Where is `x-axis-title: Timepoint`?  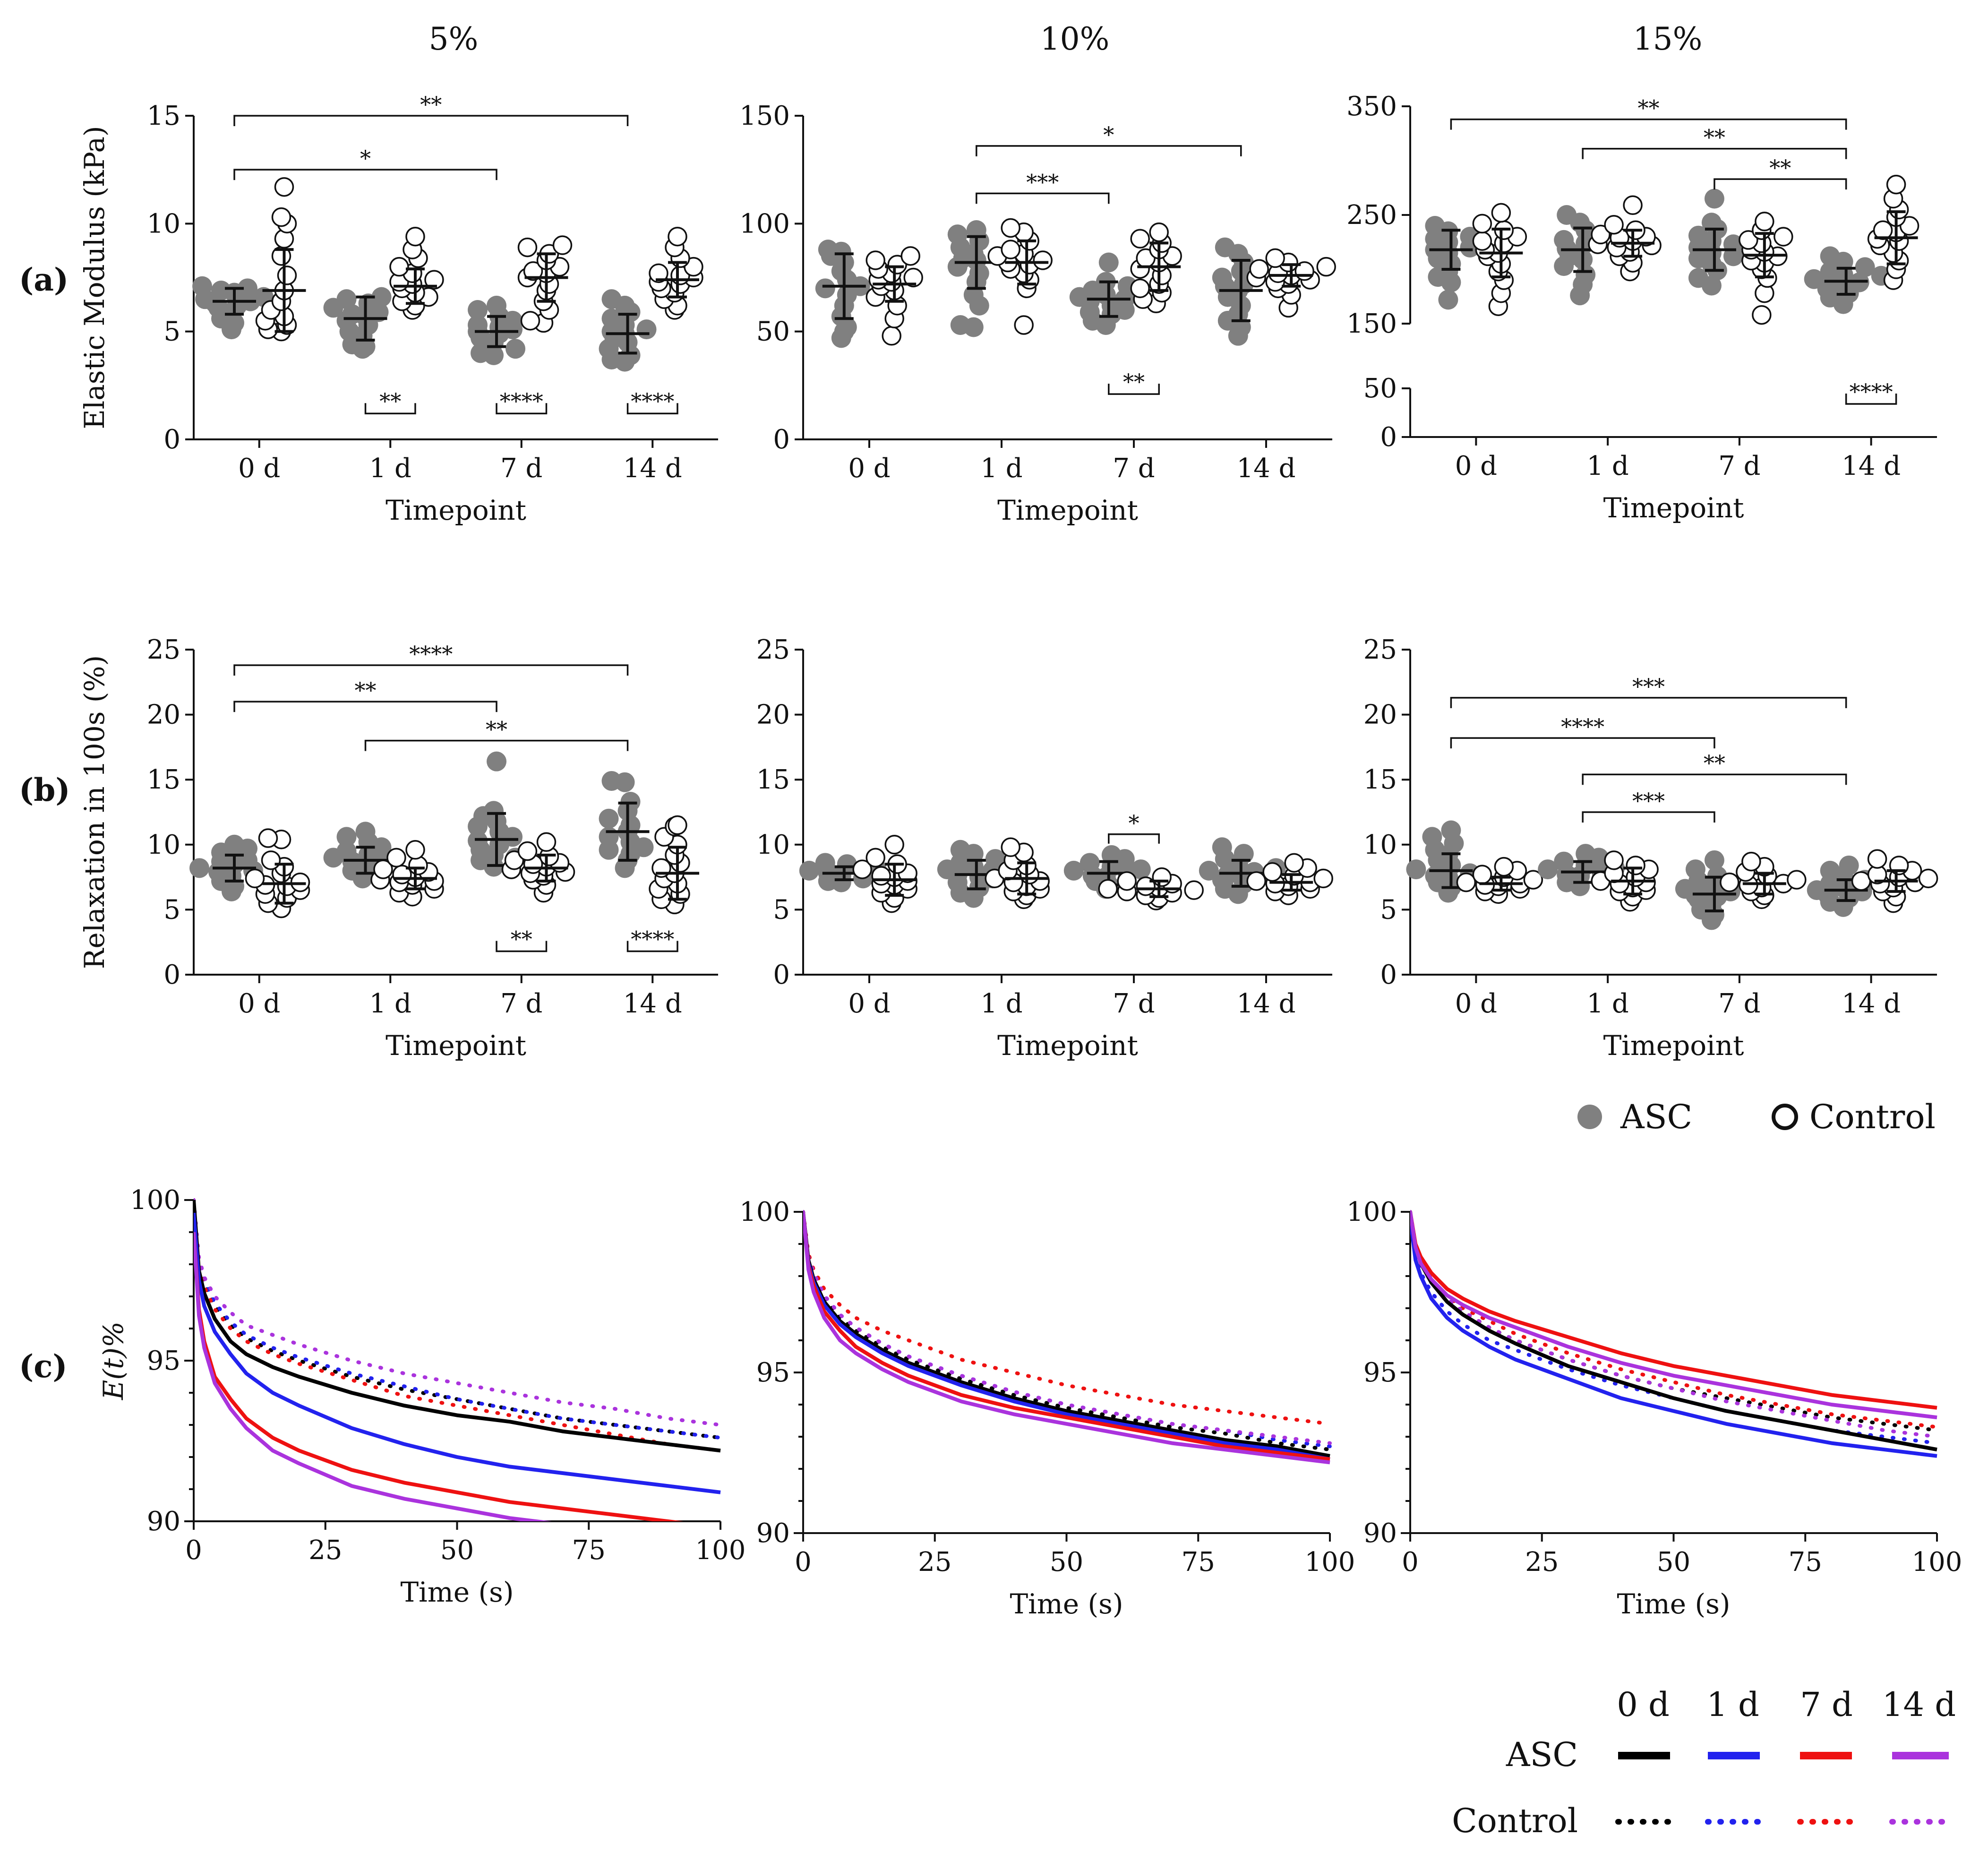 x-axis-title: Timepoint is located at coordinates (1674, 1045).